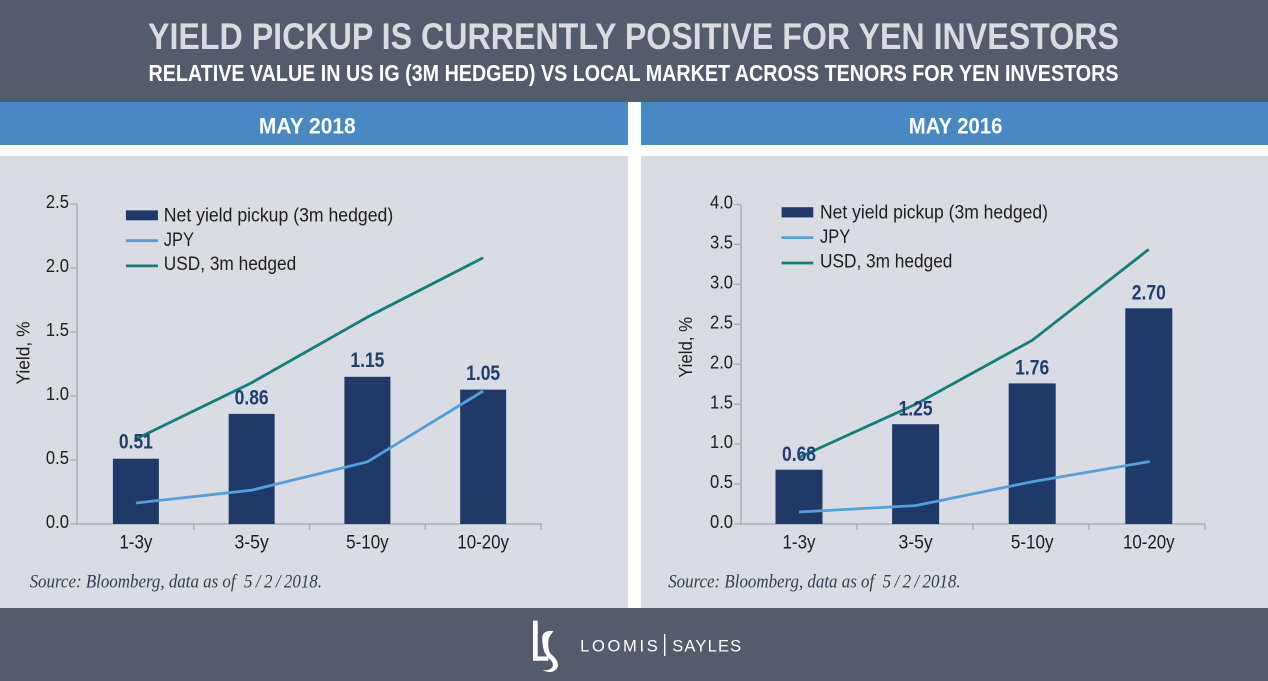 This screenshot has width=1268, height=681. Describe the element at coordinates (483, 373) in the screenshot. I see `svg-text: 1.05` at that location.